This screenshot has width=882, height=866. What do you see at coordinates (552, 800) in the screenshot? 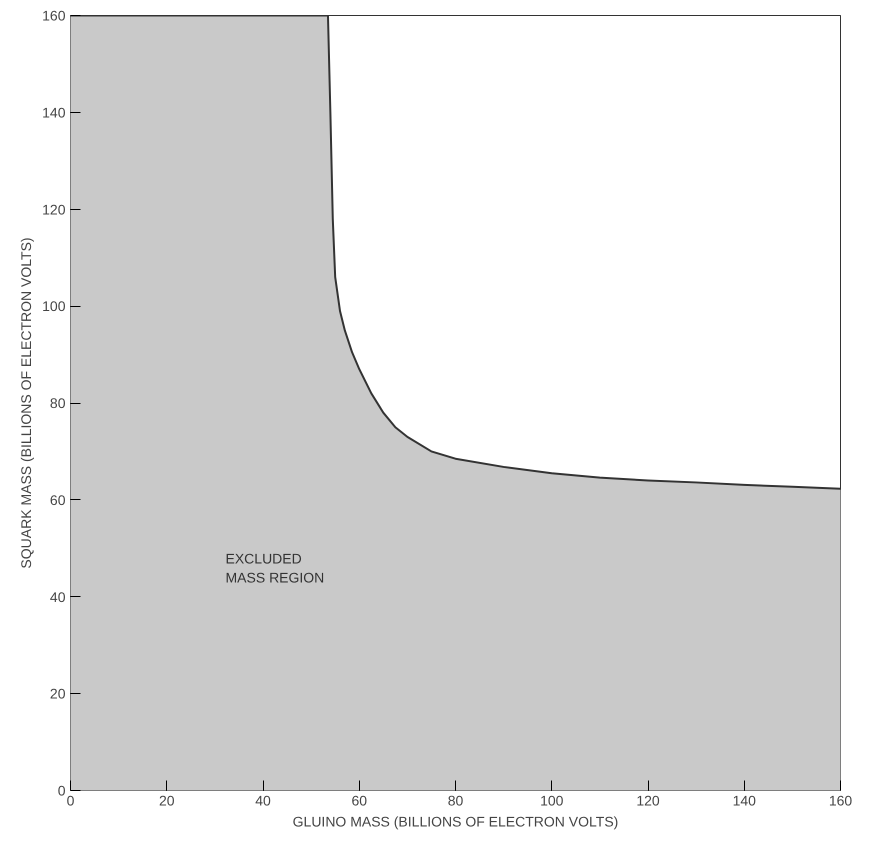
I see `x-tick-label: 100` at bounding box center [552, 800].